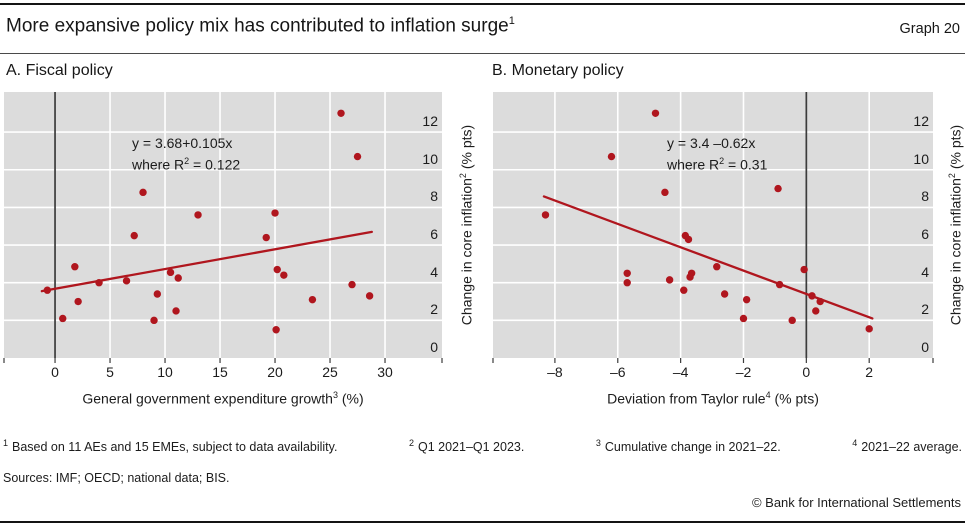 Image resolution: width=965 pixels, height=524 pixels. I want to click on r-squared-line: where R2 = 0.31, so click(717, 163).